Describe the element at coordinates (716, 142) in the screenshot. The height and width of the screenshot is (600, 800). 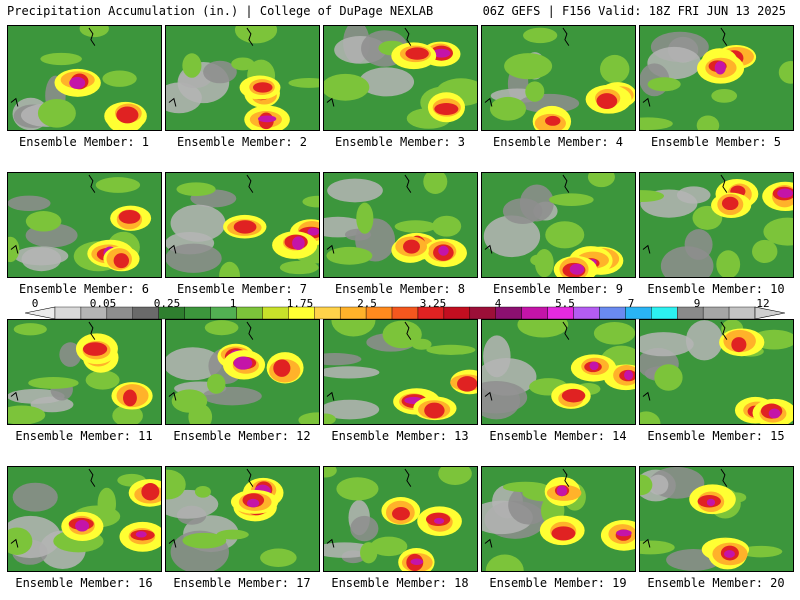
I see `ensemble-member-label: Ensemble Member: 5` at that location.